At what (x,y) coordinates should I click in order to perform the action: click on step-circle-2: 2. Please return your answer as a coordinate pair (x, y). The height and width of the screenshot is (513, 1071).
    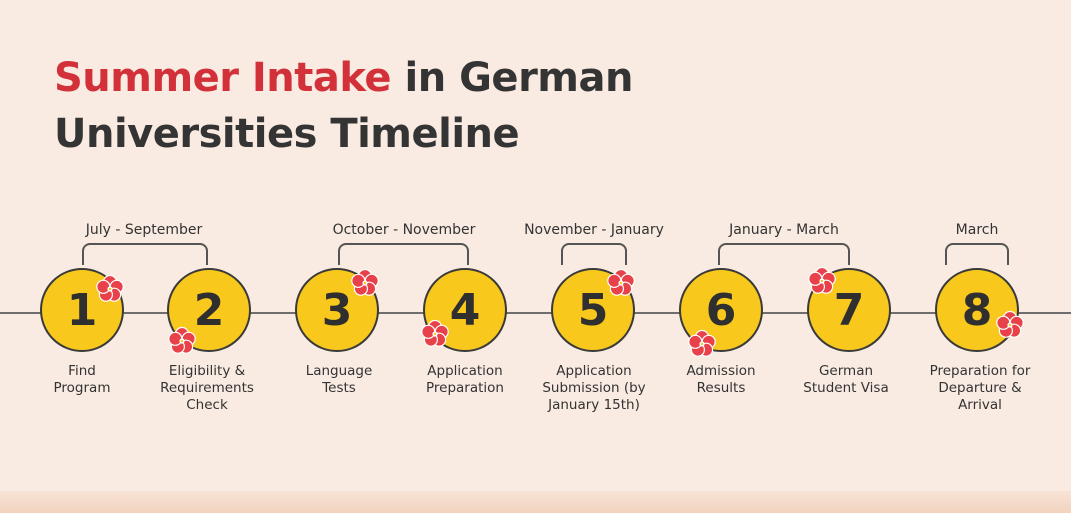
    Looking at the image, I should click on (209, 310).